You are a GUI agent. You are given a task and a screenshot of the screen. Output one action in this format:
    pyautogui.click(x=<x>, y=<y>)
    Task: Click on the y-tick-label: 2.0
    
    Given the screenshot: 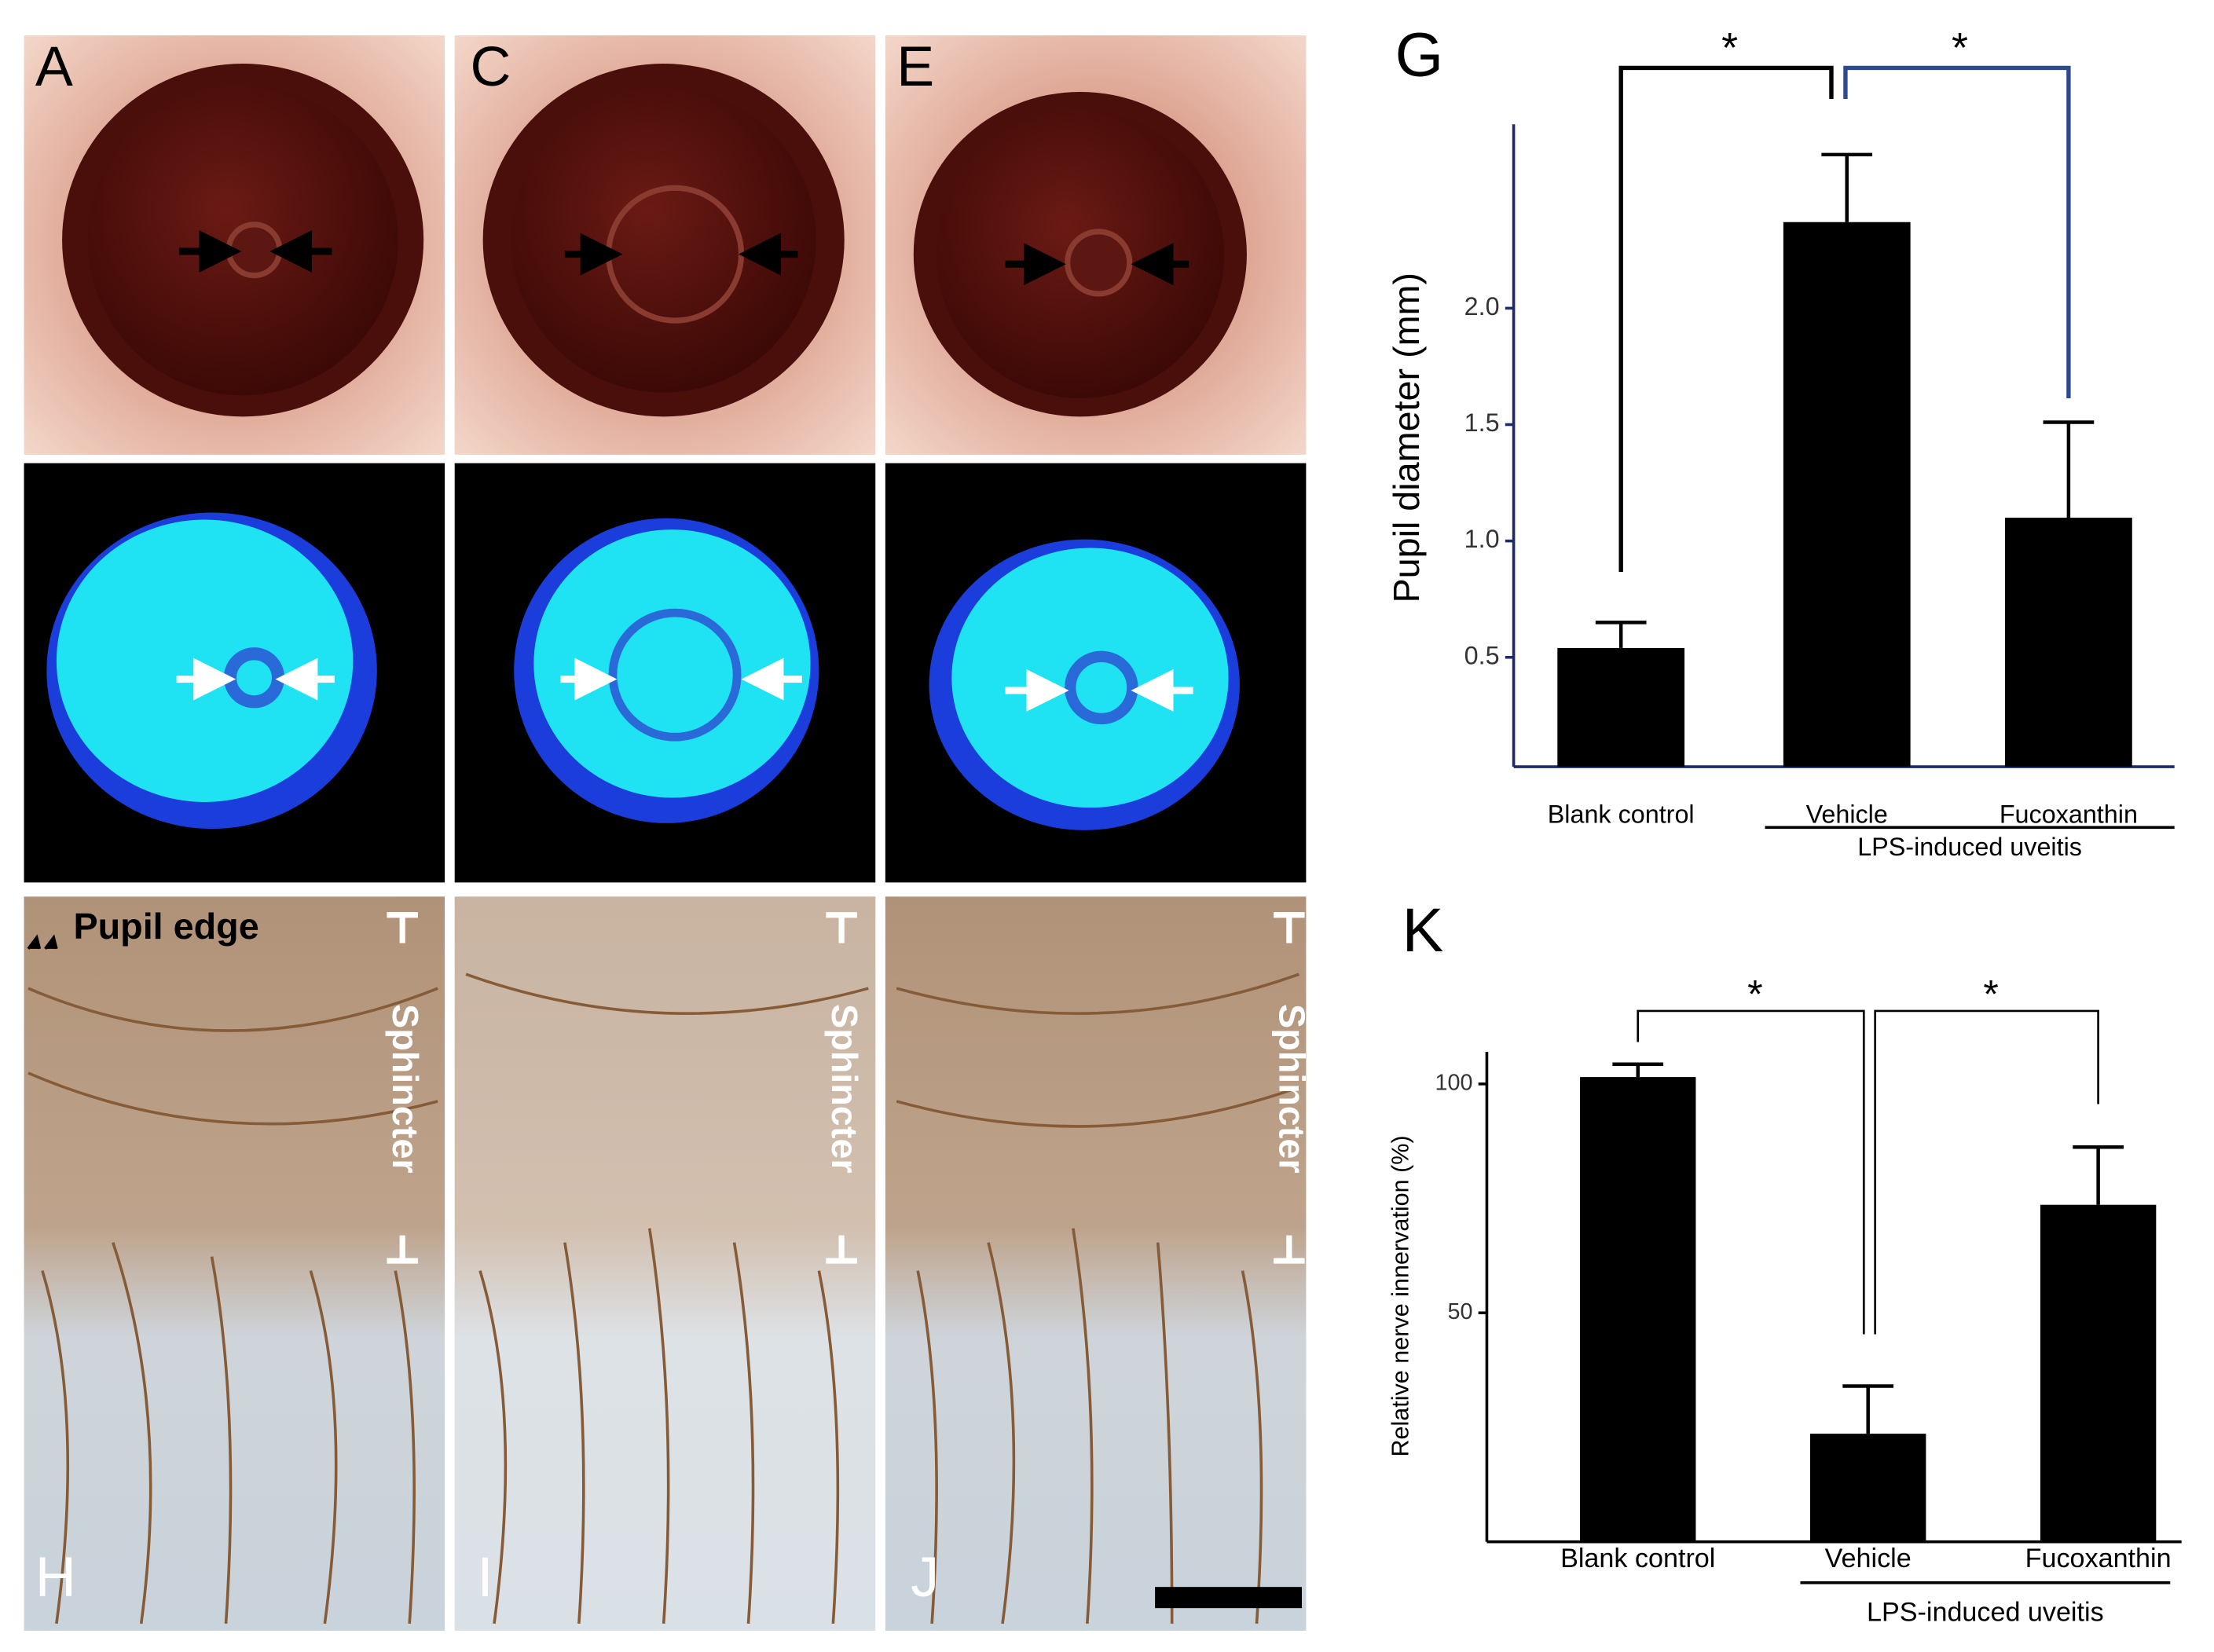 What is the action you would take?
    pyautogui.click(x=1482, y=306)
    